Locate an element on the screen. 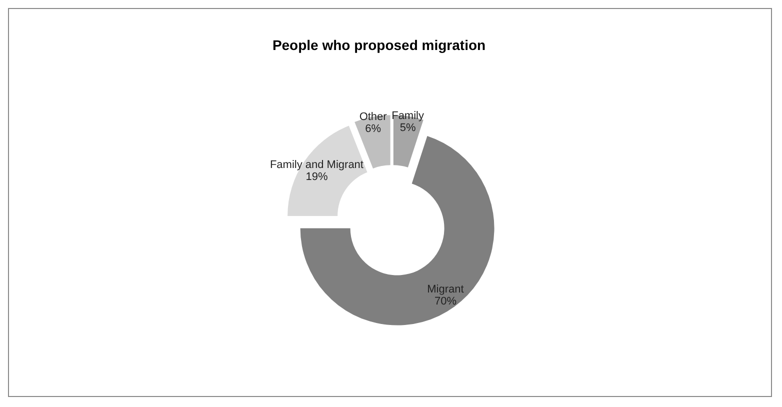 This screenshot has width=782, height=407. data-label: 5% is located at coordinates (408, 128).